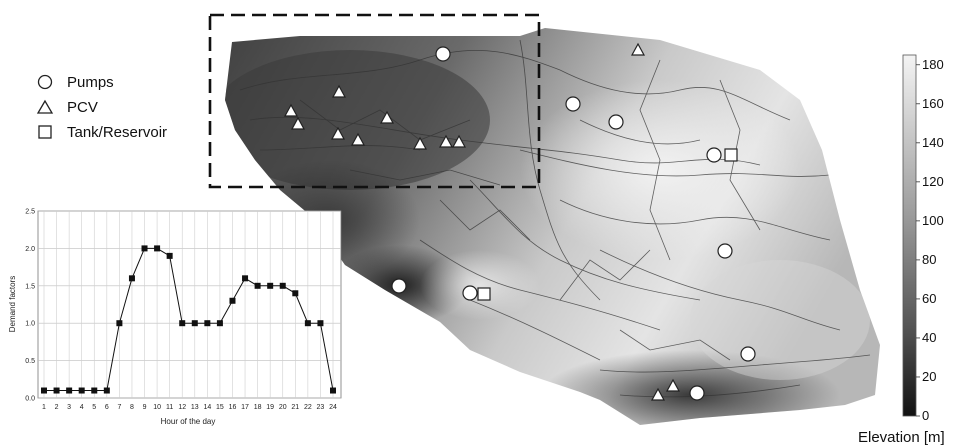 Image resolution: width=969 pixels, height=448 pixels. Describe the element at coordinates (132, 407) in the screenshot. I see `chart-x-tick-label: 8` at that location.